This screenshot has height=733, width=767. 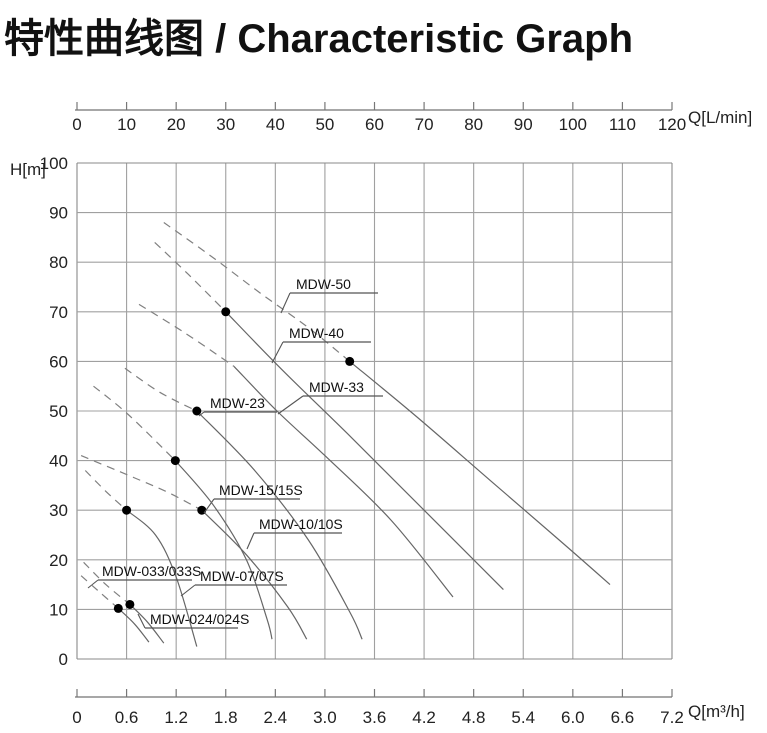 I want to click on y-axis-tick-label: 80, so click(x=58, y=262).